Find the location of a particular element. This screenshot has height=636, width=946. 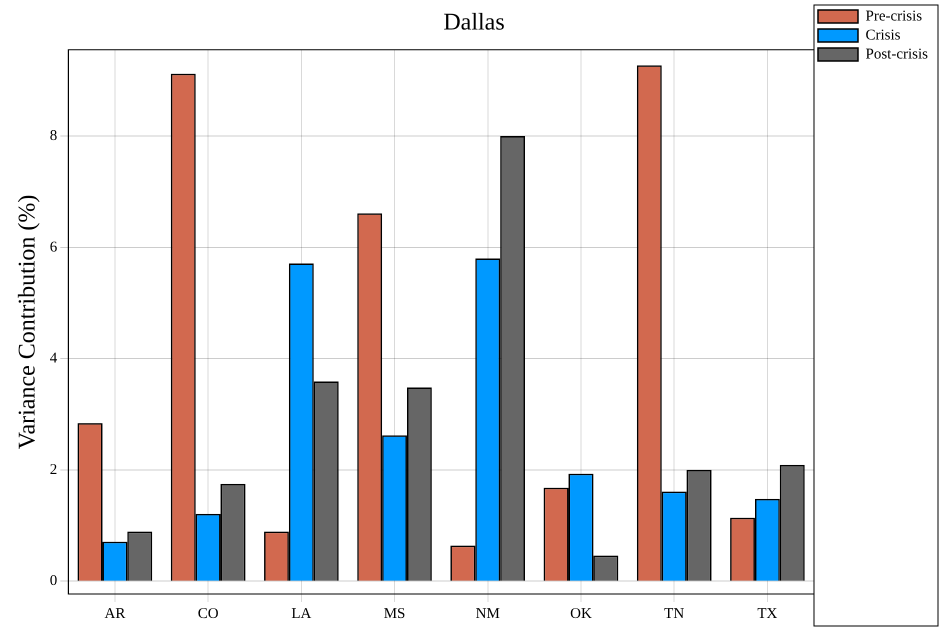

y-tick-label: 8 is located at coordinates (54, 136).